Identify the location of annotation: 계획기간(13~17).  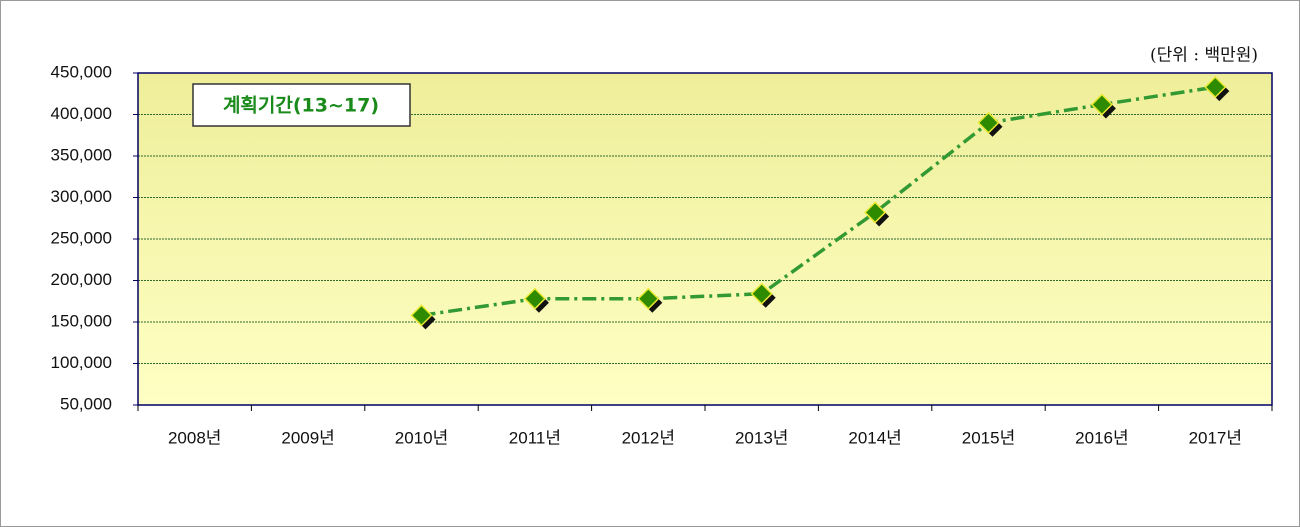
(301, 106).